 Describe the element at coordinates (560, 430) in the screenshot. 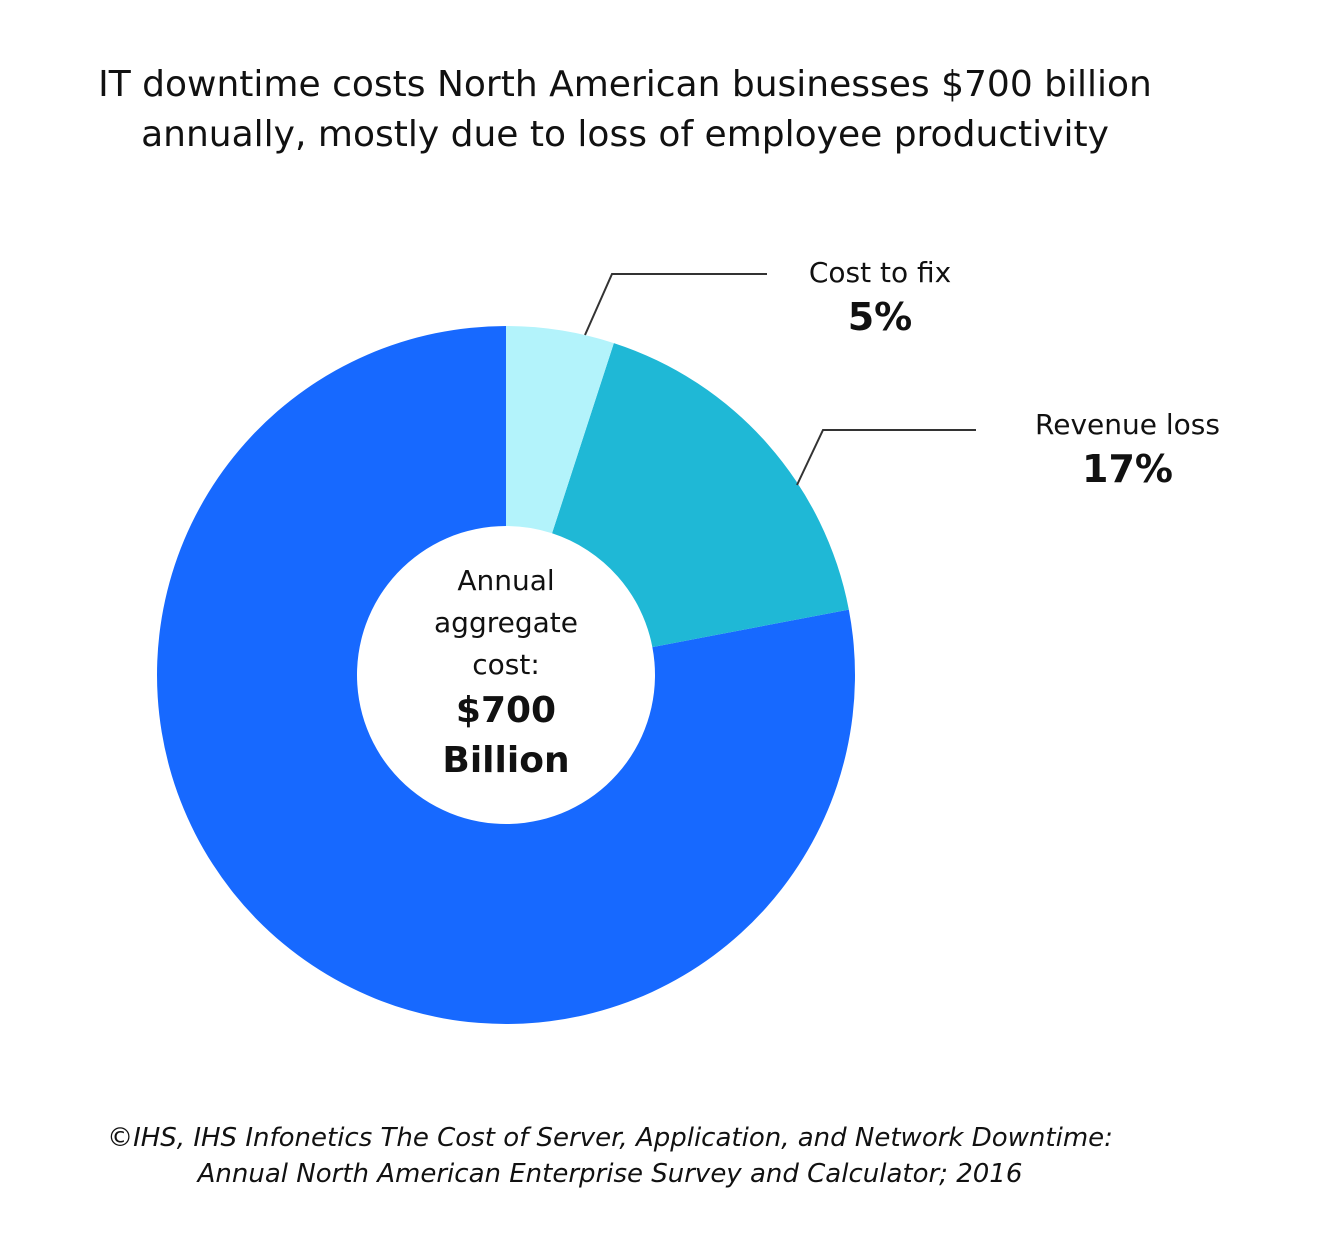

I see `donut-slice-cost-to-fix` at that location.